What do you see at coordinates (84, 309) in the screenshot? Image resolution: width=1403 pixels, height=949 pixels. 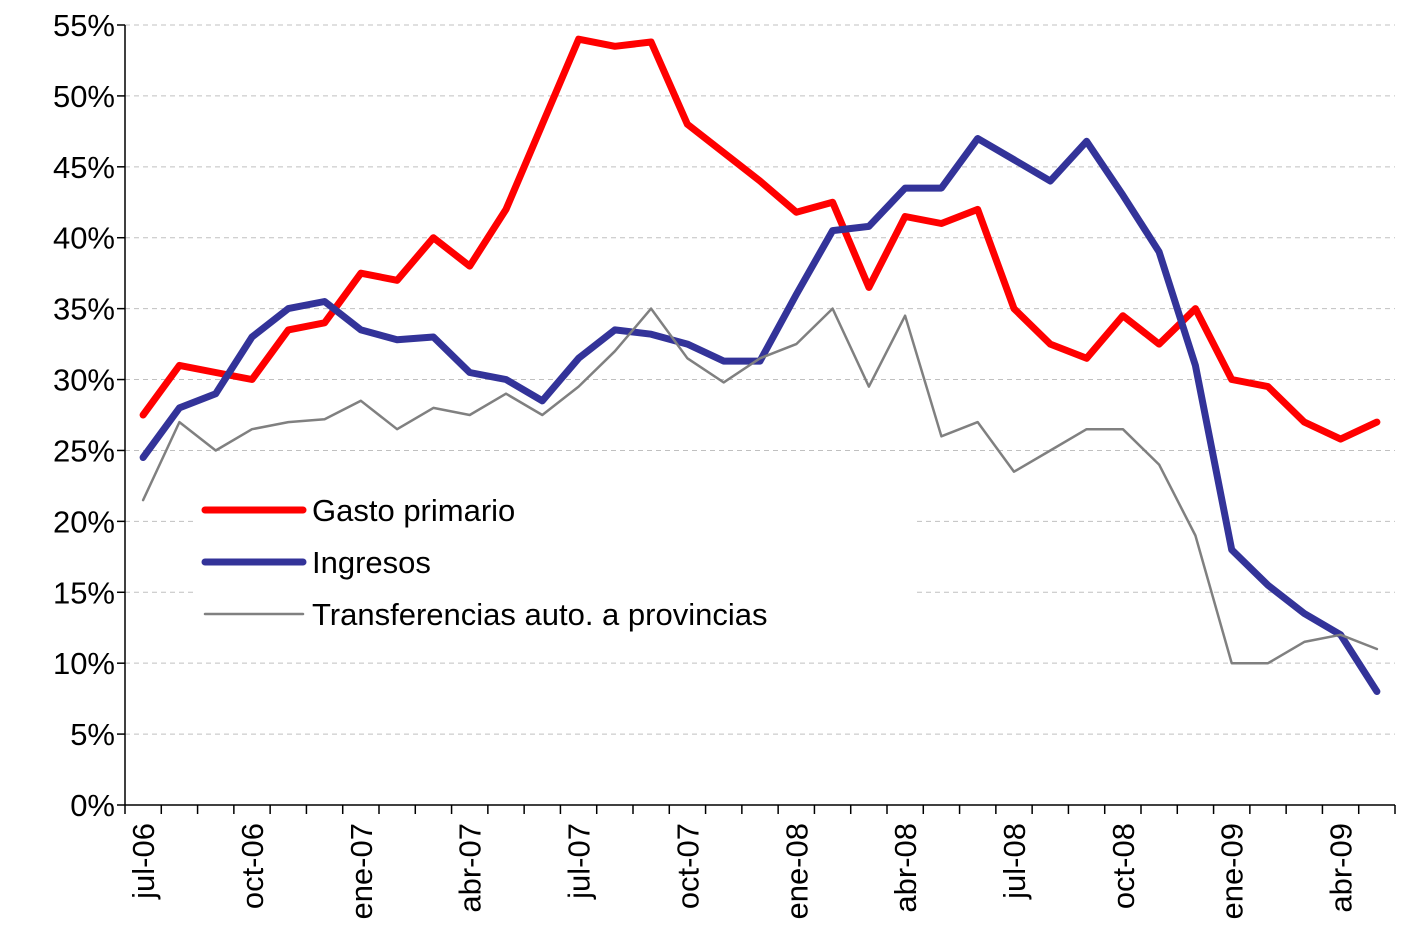 I see `y-tick-label: 35%` at bounding box center [84, 309].